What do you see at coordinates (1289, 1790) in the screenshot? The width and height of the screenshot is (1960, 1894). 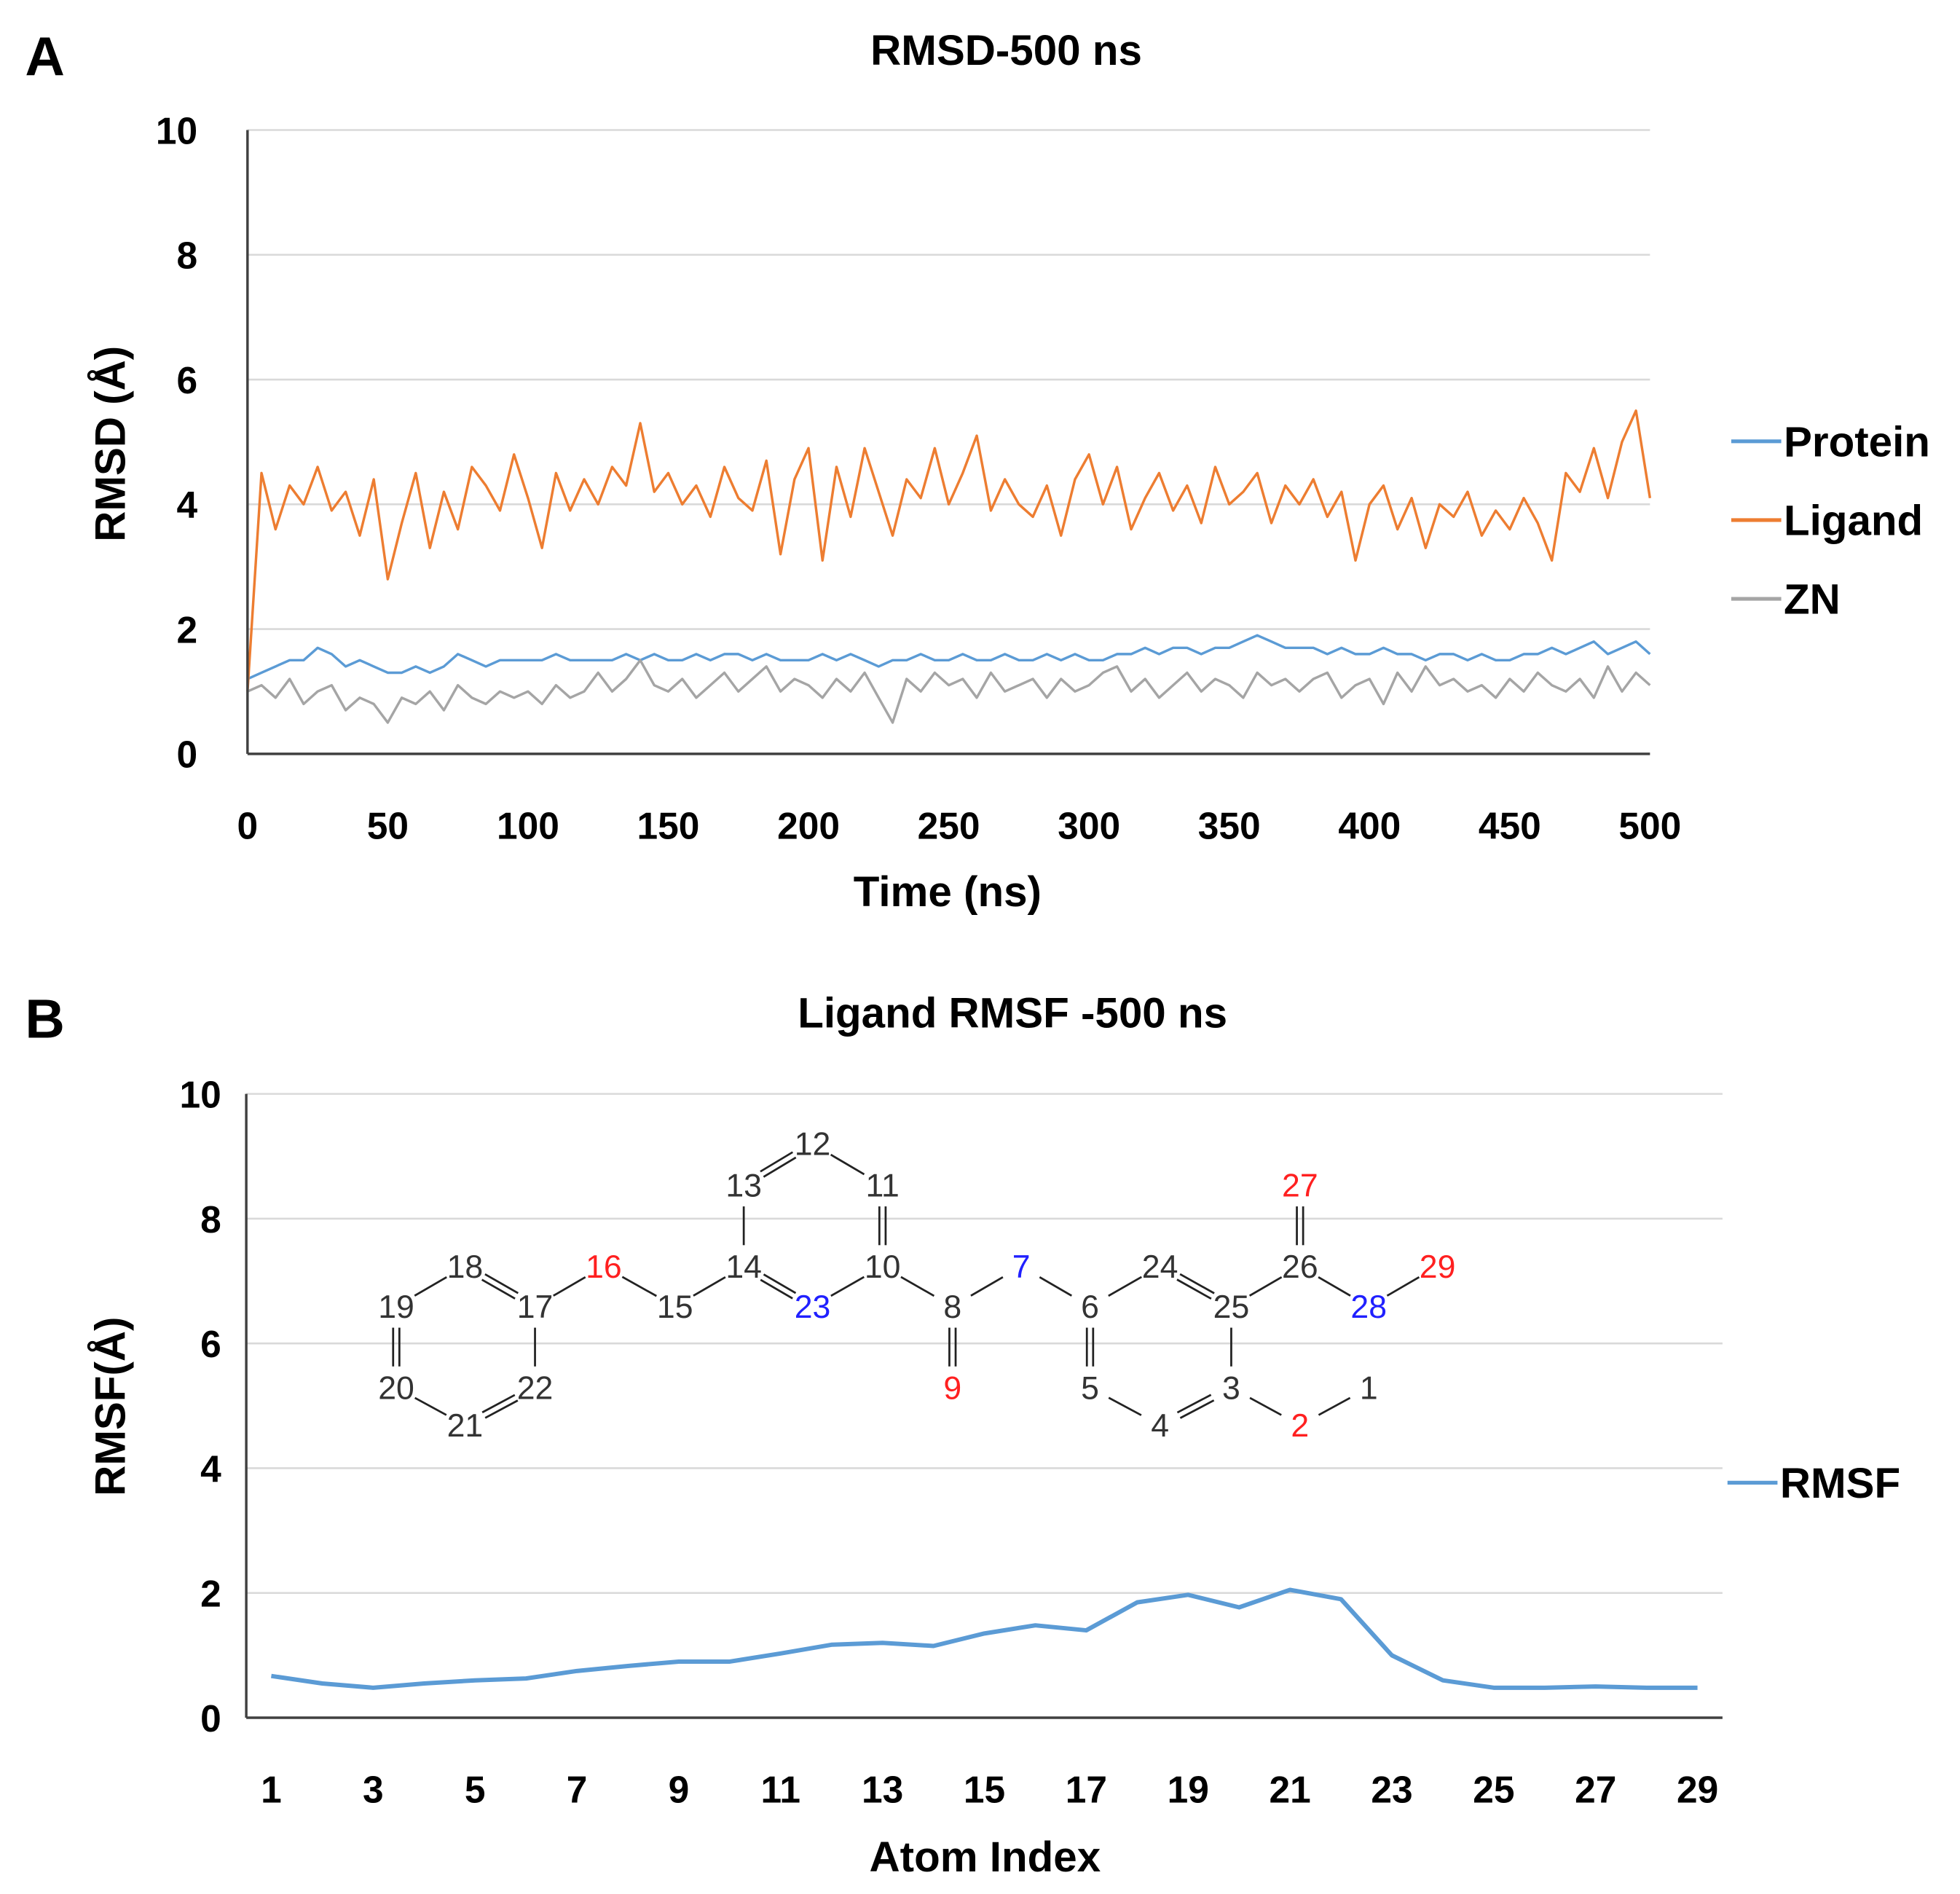 I see `x-tick-label: 21` at bounding box center [1289, 1790].